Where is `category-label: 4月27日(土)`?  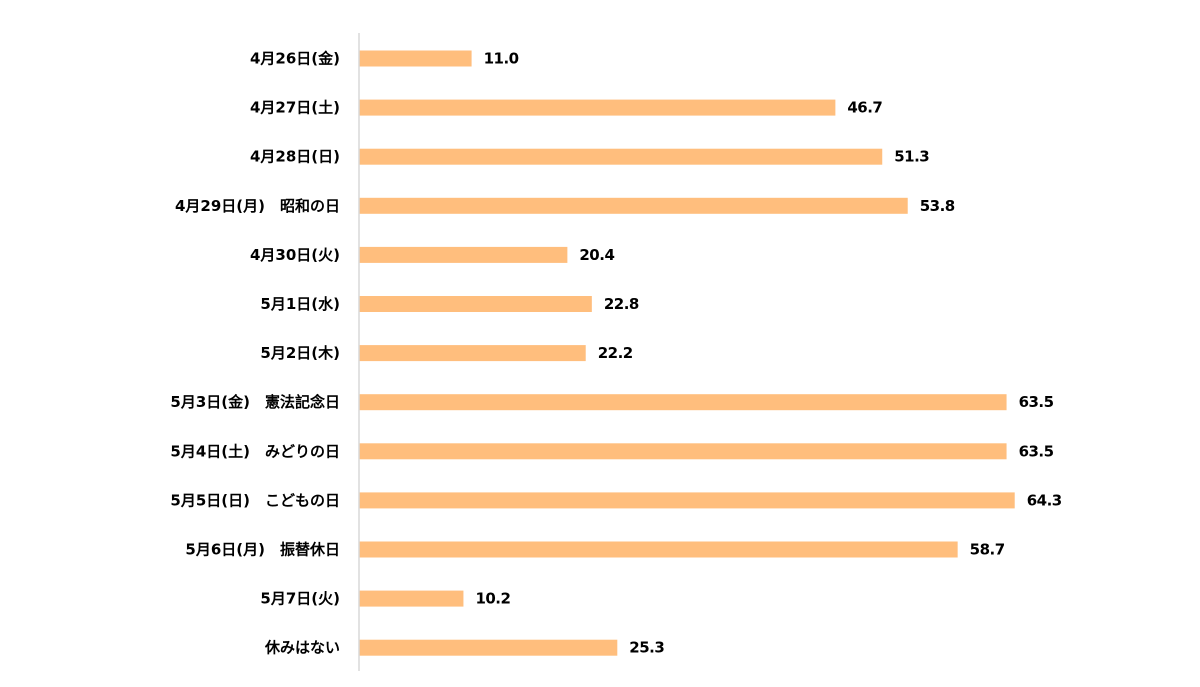
category-label: 4月27日(土) is located at coordinates (295, 108).